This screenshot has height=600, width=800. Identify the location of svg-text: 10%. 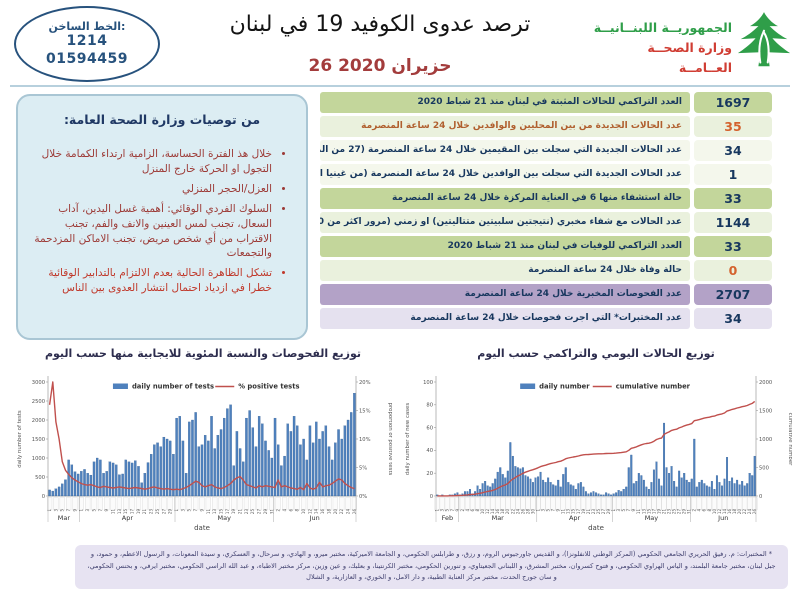
(365, 440).